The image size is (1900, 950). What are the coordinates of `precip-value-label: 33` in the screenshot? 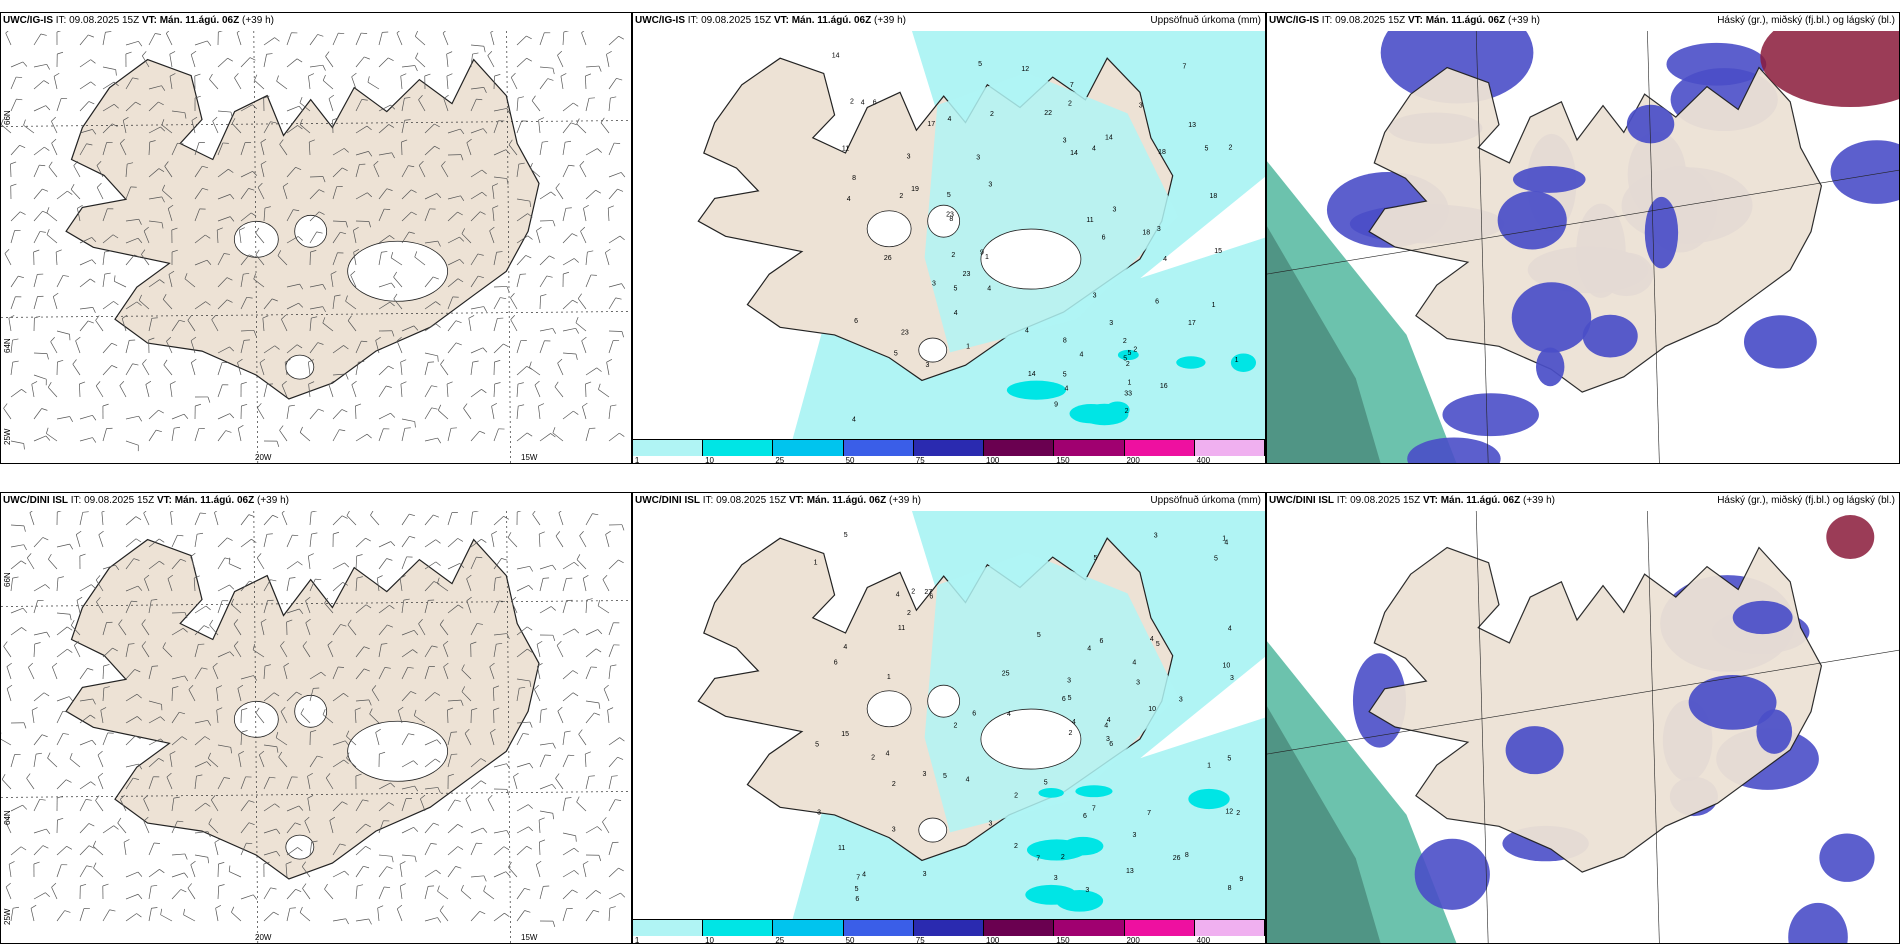 It's located at (1128, 394).